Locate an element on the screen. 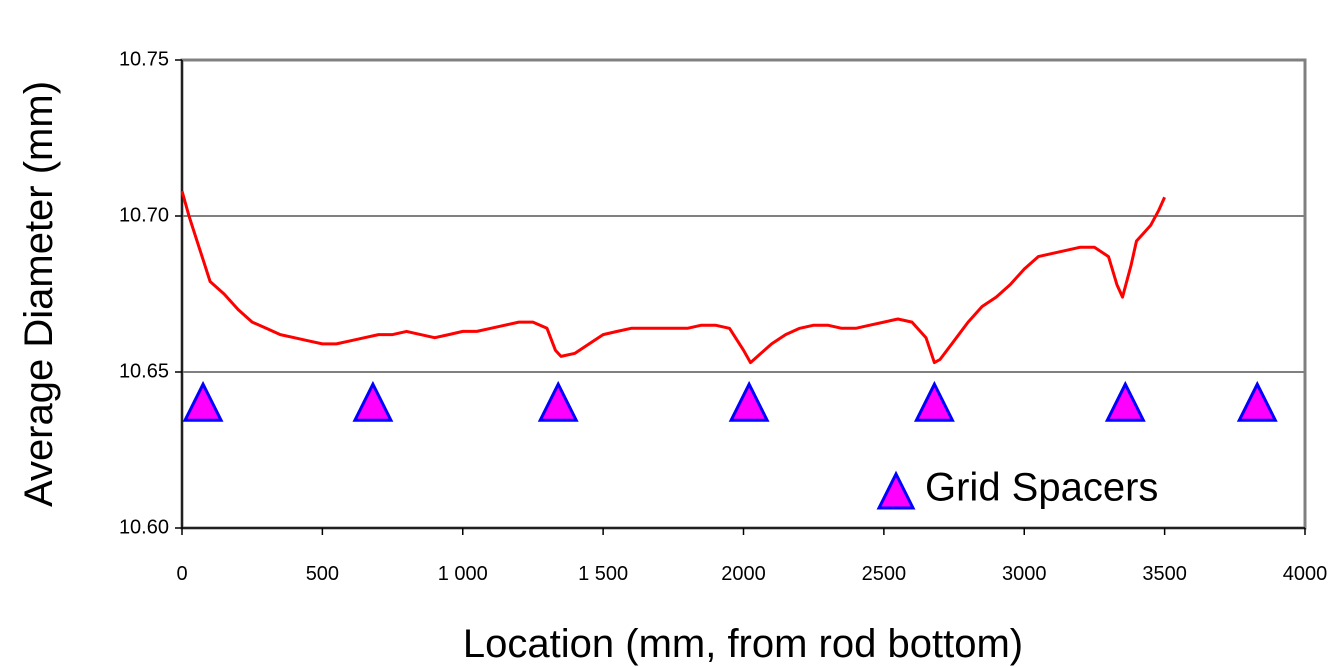  x-tick-label: 3000 is located at coordinates (1024, 574).